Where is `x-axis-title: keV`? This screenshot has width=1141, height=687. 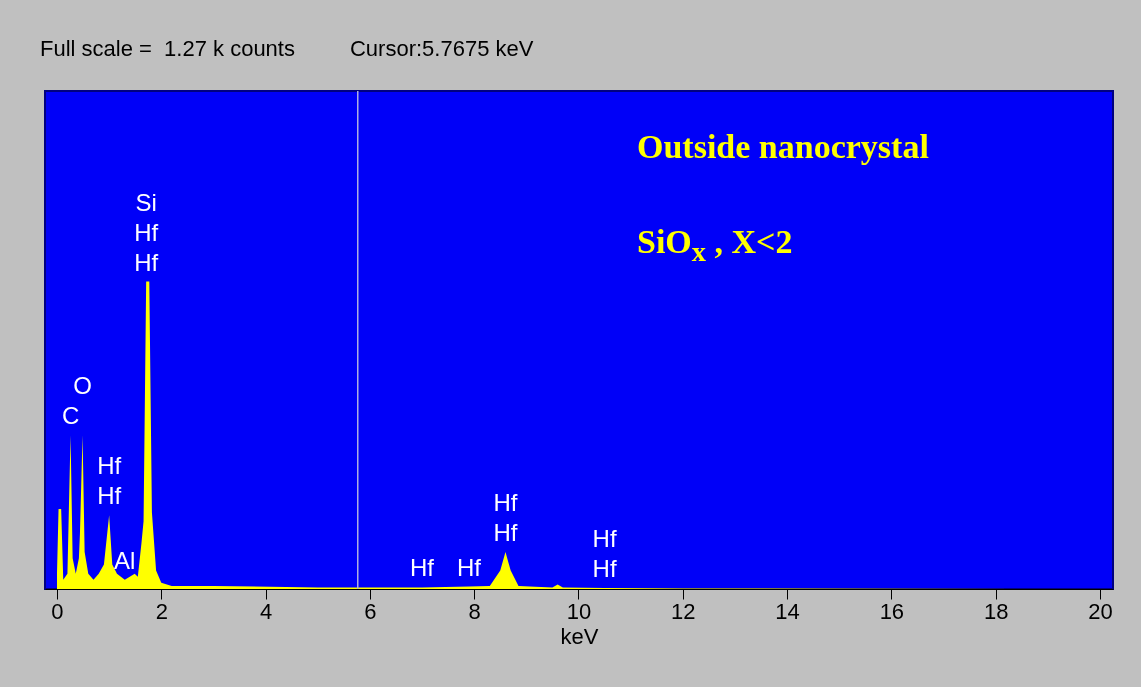 x-axis-title: keV is located at coordinates (579, 636).